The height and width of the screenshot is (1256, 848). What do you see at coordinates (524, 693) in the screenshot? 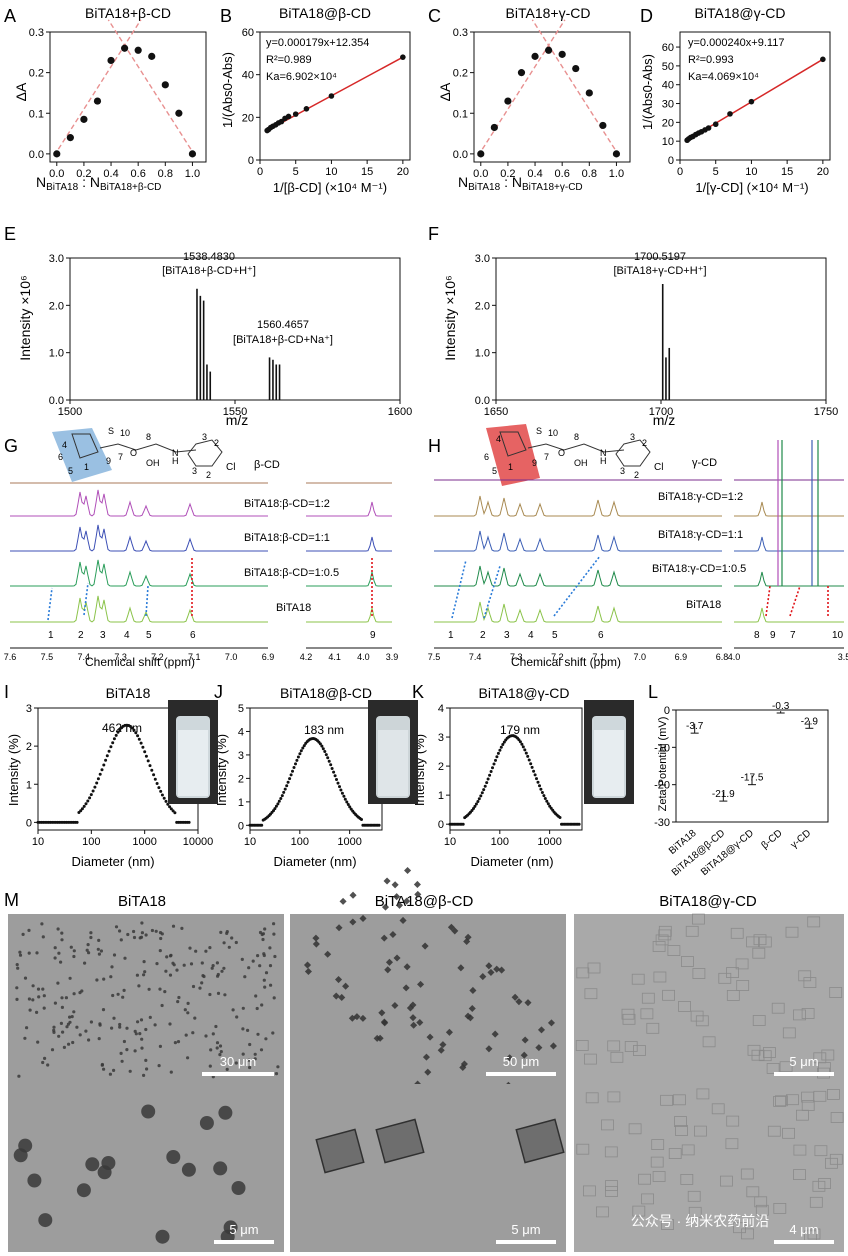
I see `panel-k-title: BiTA18@γ-CD` at bounding box center [524, 693].